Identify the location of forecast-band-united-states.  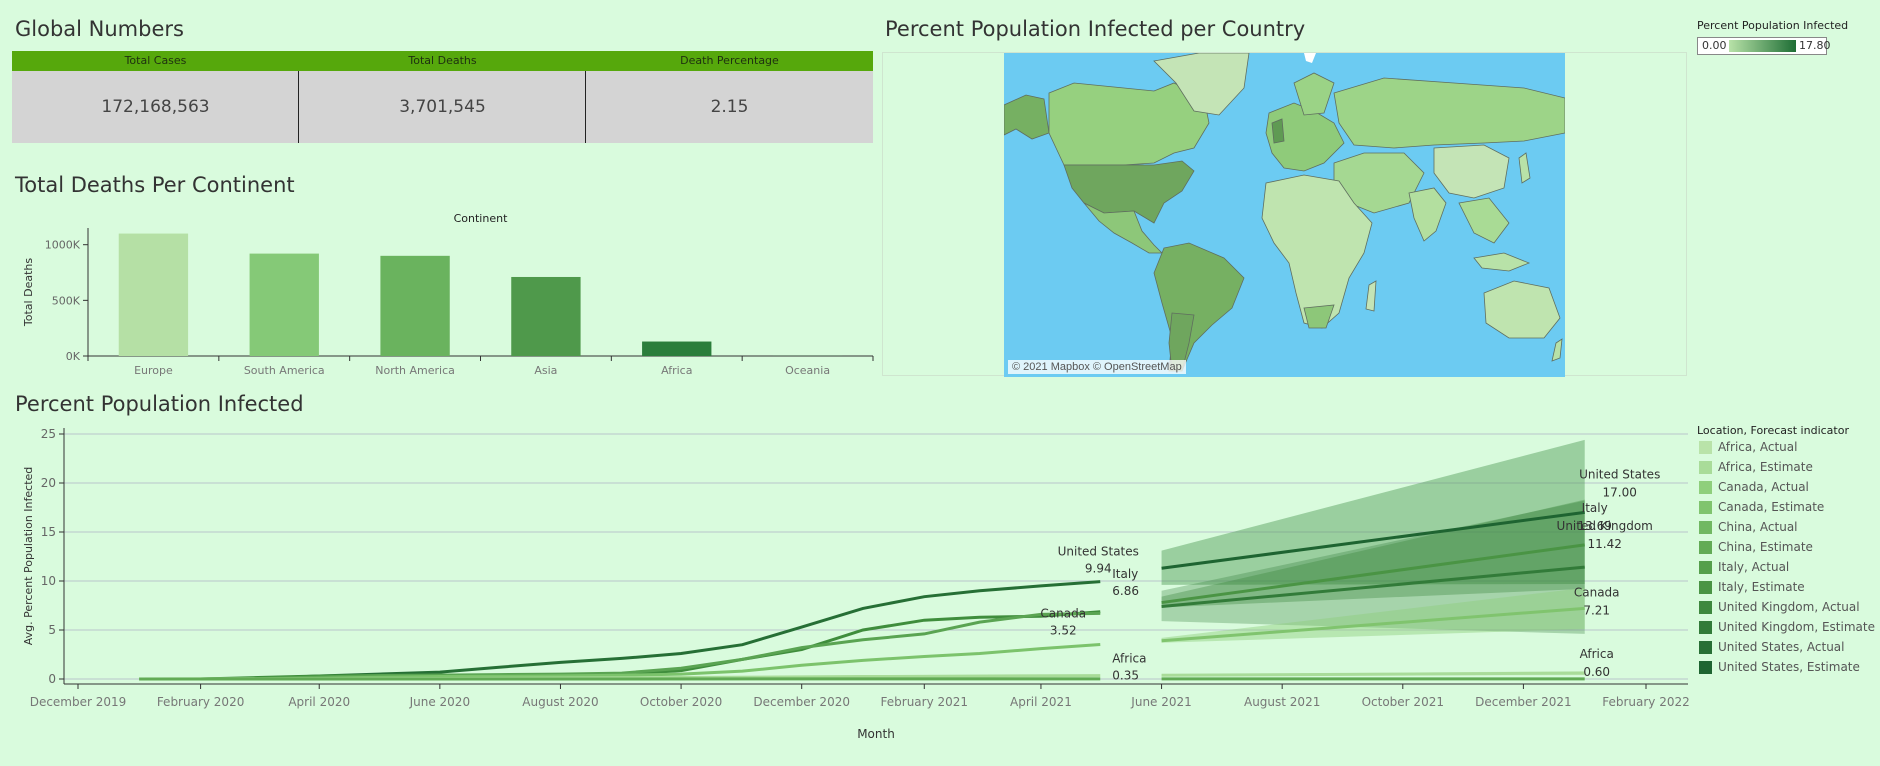
(1373, 512).